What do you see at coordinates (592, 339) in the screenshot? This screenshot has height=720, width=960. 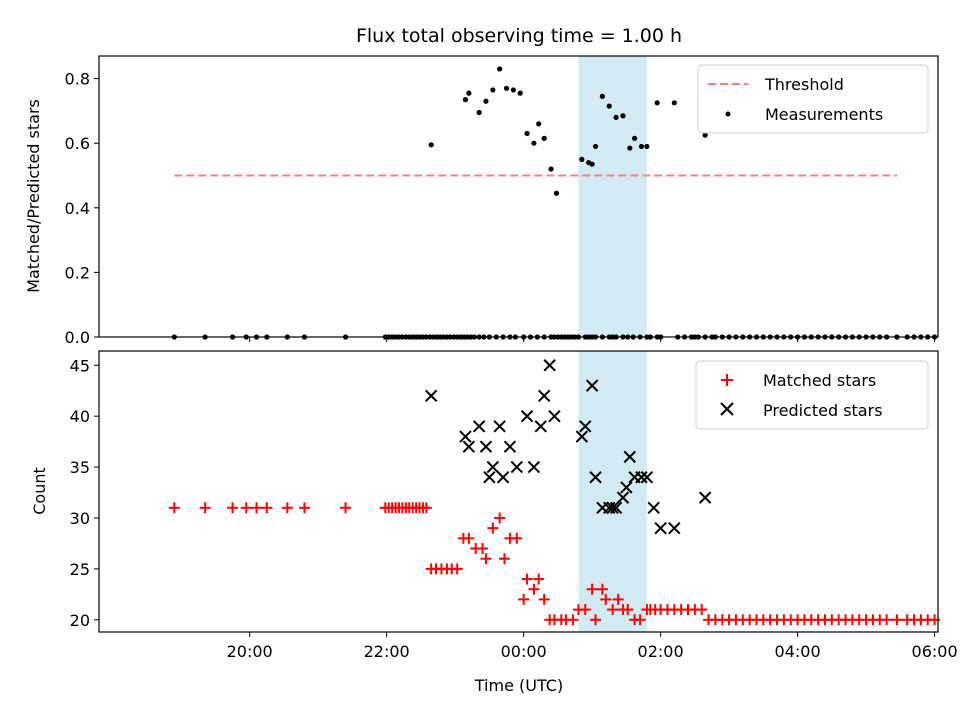 I see `top-x-ticks` at bounding box center [592, 339].